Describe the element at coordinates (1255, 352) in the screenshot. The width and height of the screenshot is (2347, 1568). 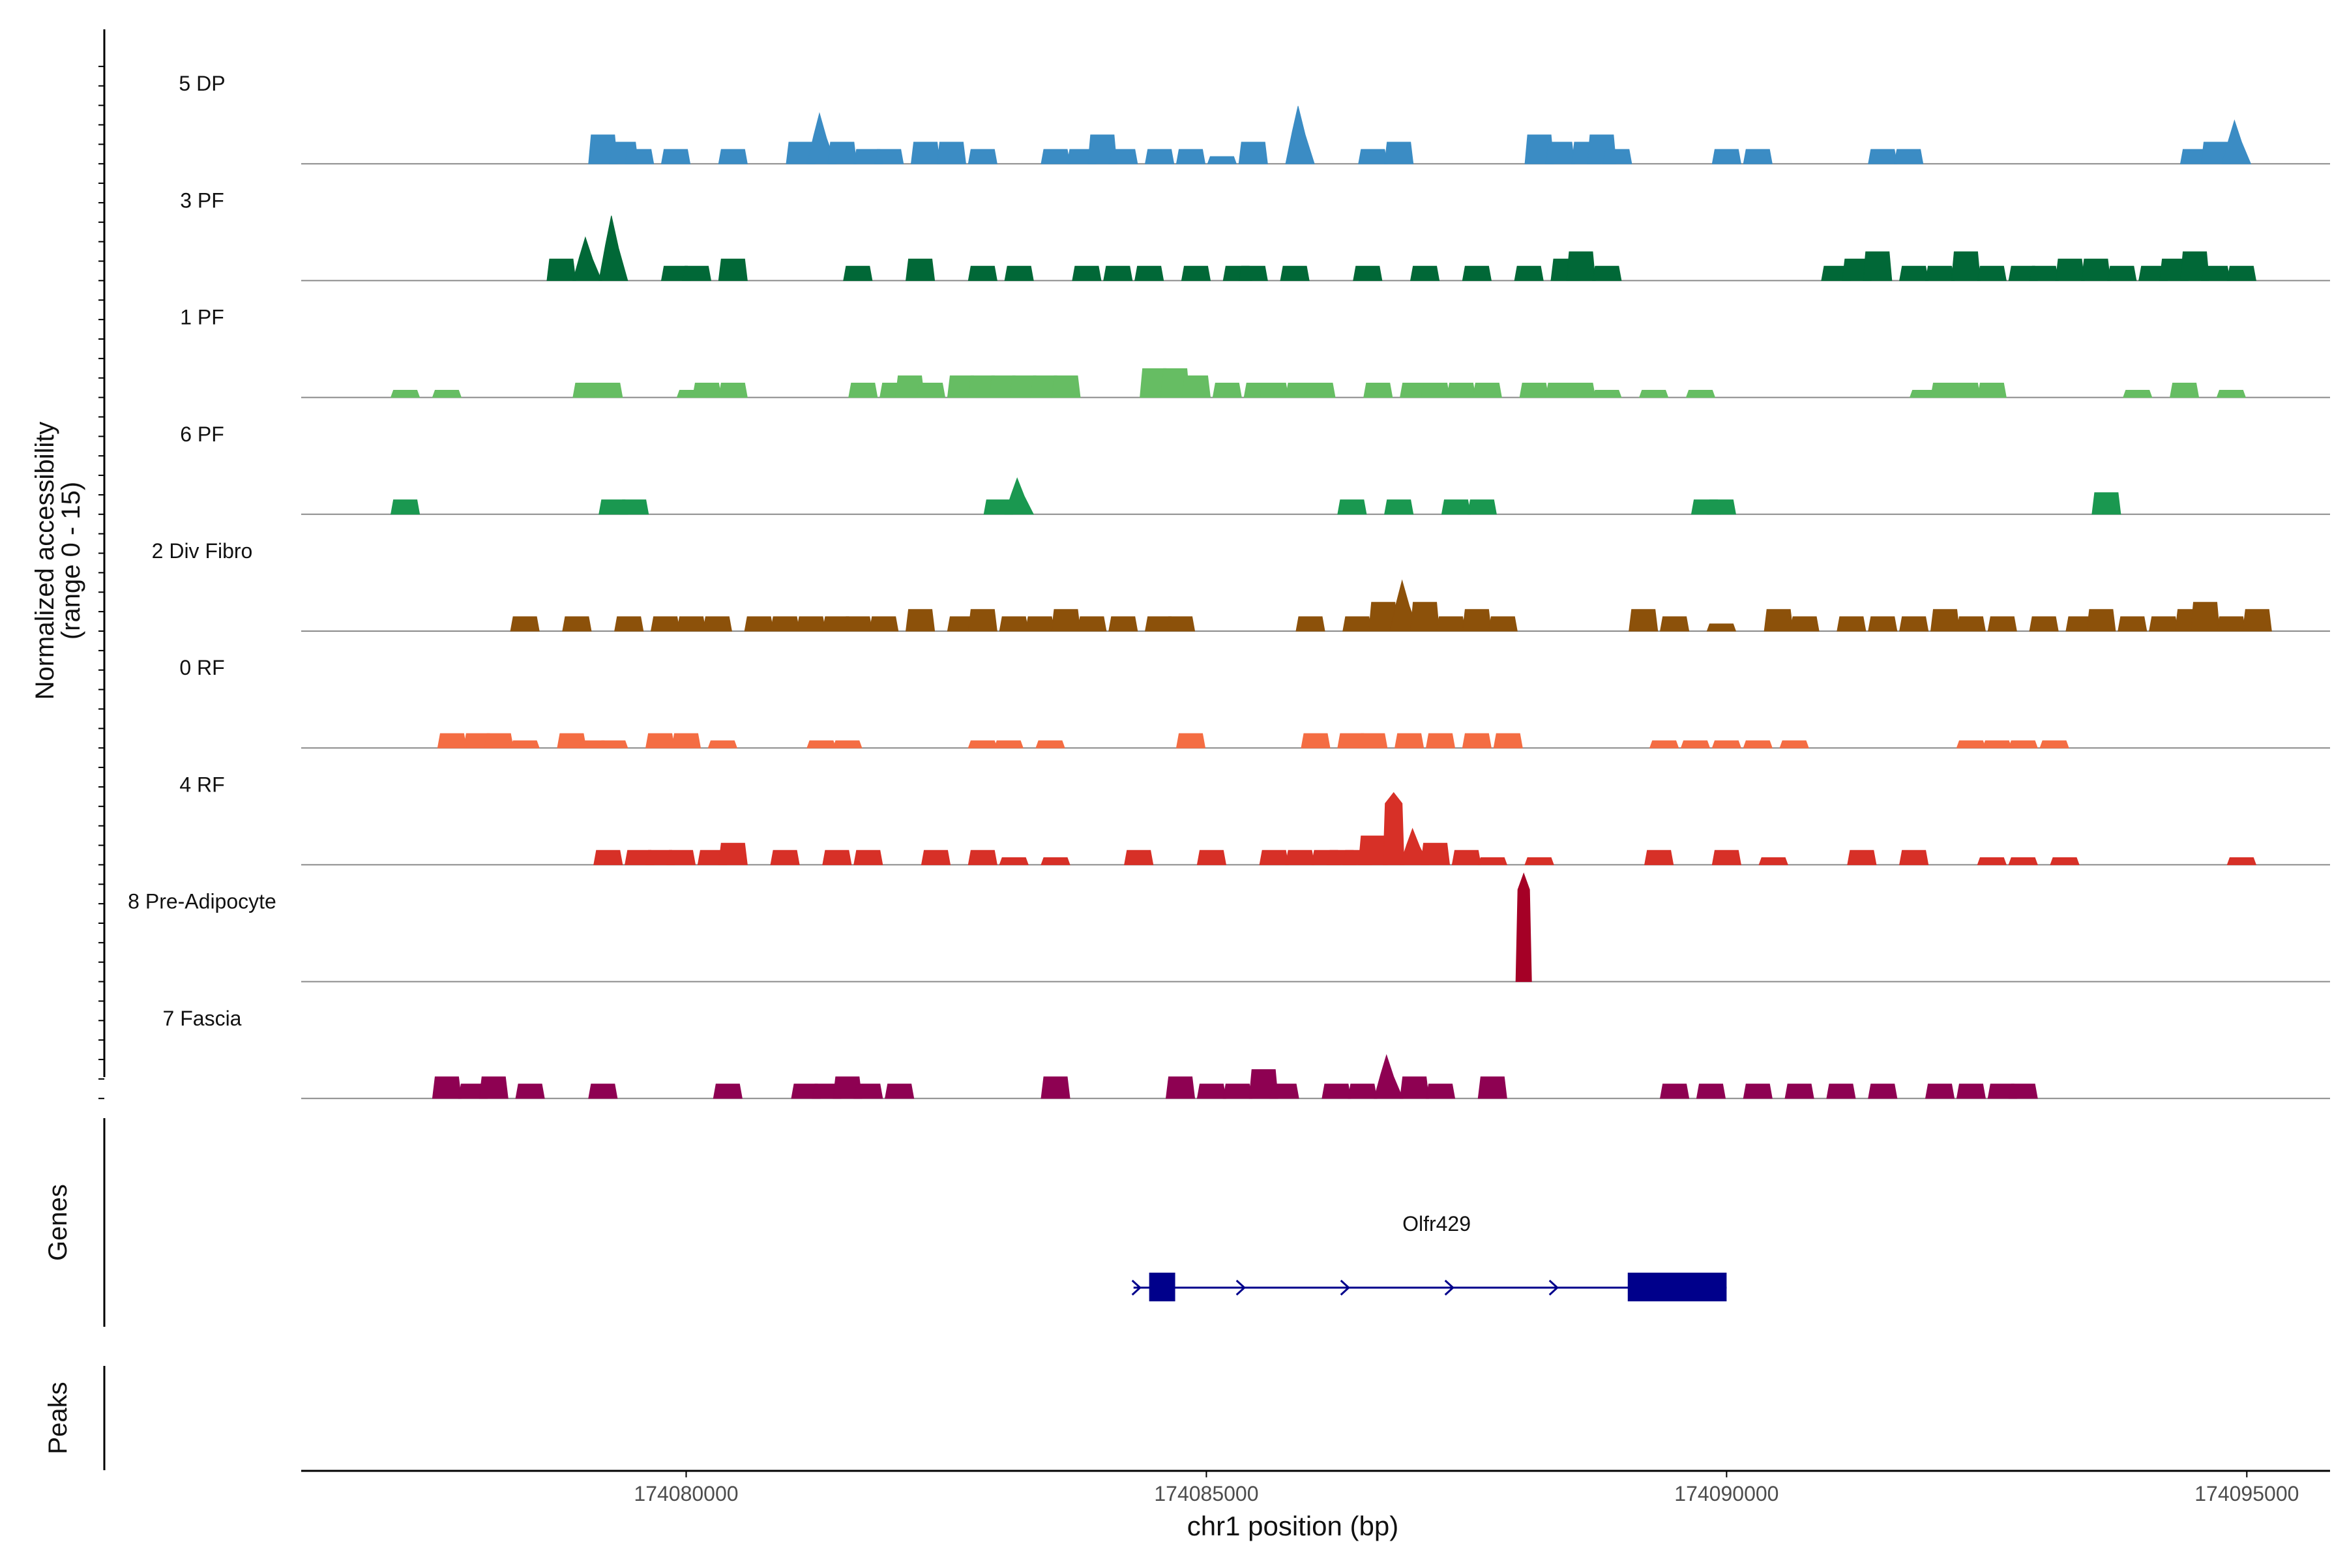
I see `track-1-pf: 1 PF` at that location.